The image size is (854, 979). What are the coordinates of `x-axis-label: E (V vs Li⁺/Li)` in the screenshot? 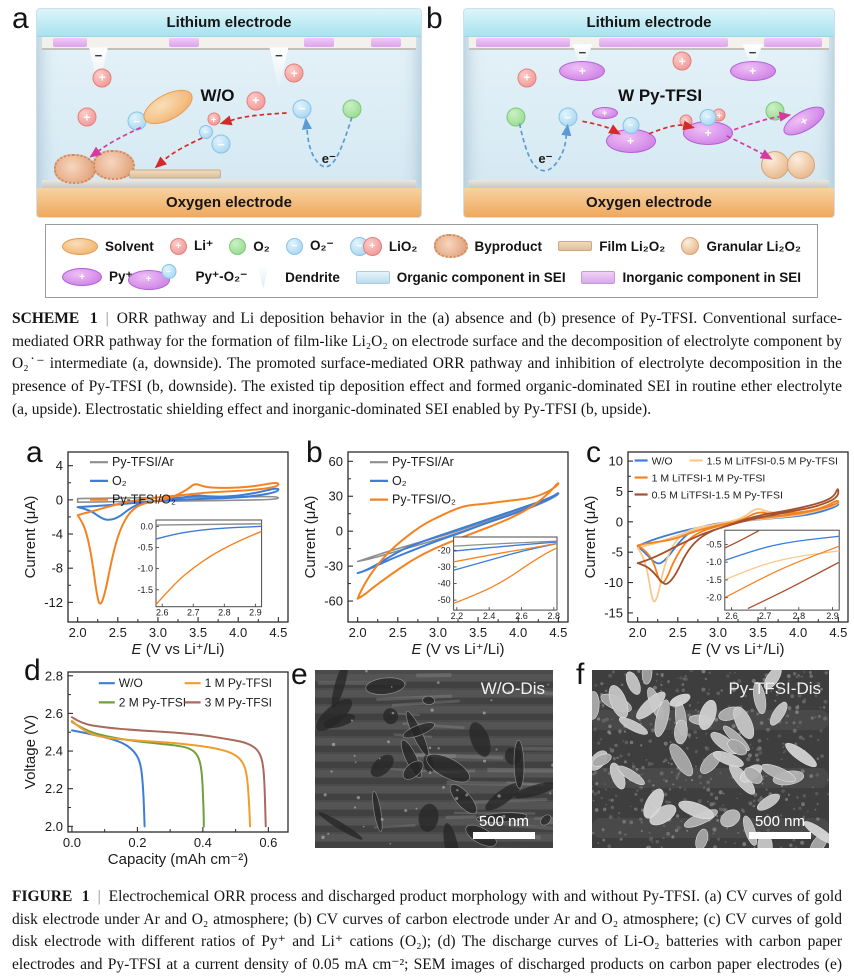 It's located at (738, 649).